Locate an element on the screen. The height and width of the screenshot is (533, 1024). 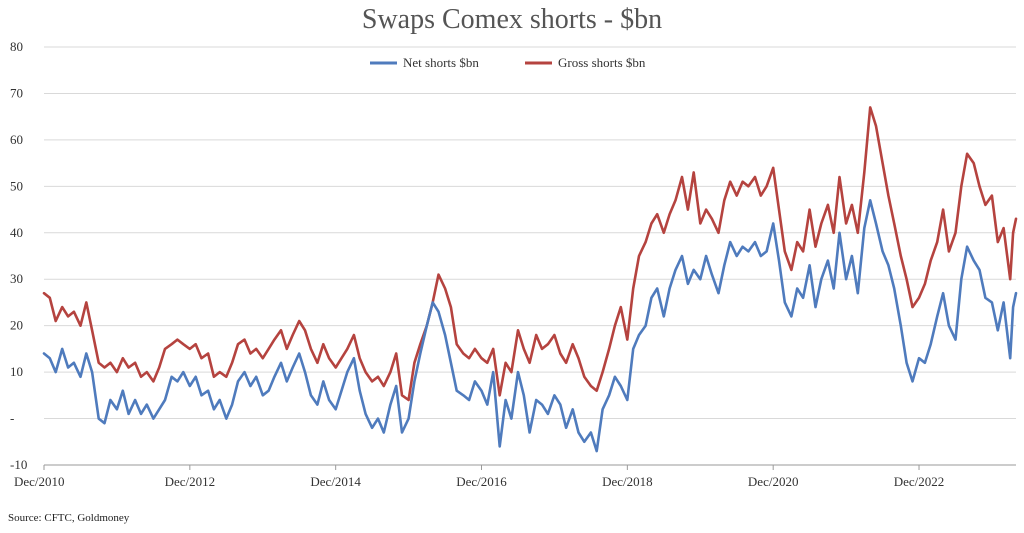
y-tick-label: 80 is located at coordinates (16, 46).